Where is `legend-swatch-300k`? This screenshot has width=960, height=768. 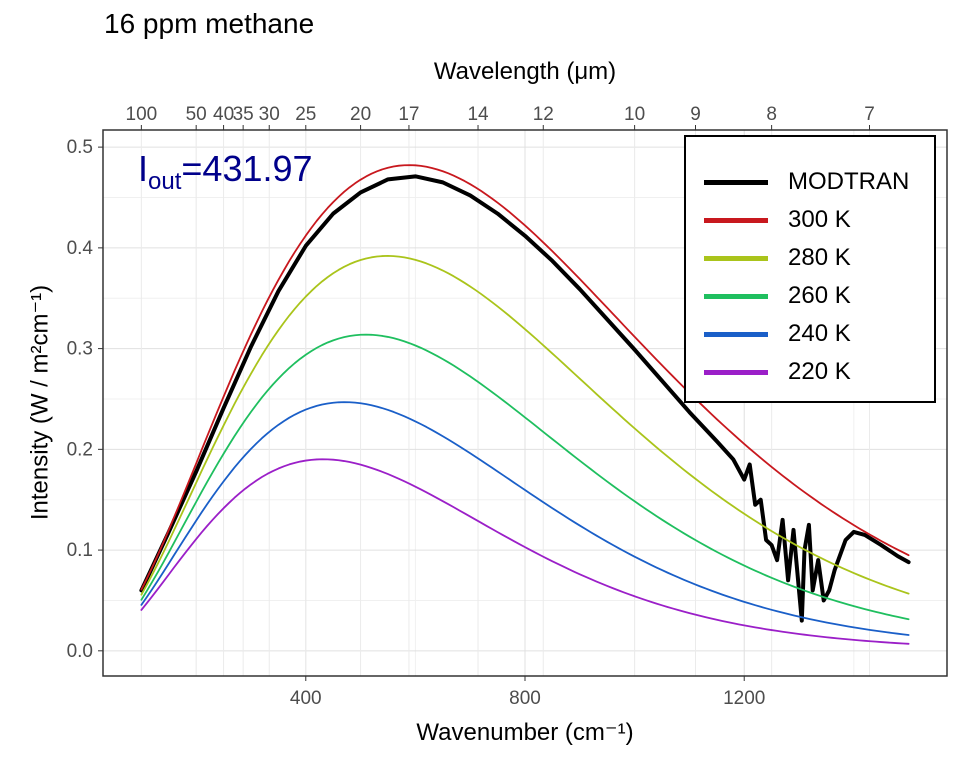 legend-swatch-300k is located at coordinates (736, 220).